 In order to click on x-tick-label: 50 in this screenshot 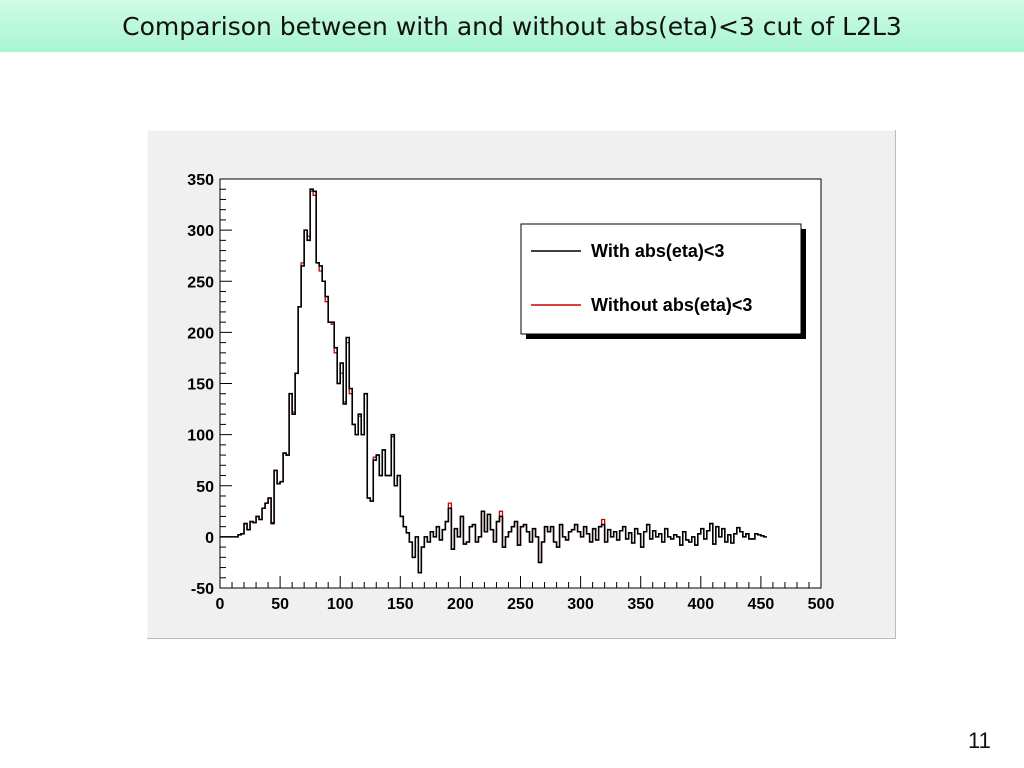, I will do `click(280, 604)`.